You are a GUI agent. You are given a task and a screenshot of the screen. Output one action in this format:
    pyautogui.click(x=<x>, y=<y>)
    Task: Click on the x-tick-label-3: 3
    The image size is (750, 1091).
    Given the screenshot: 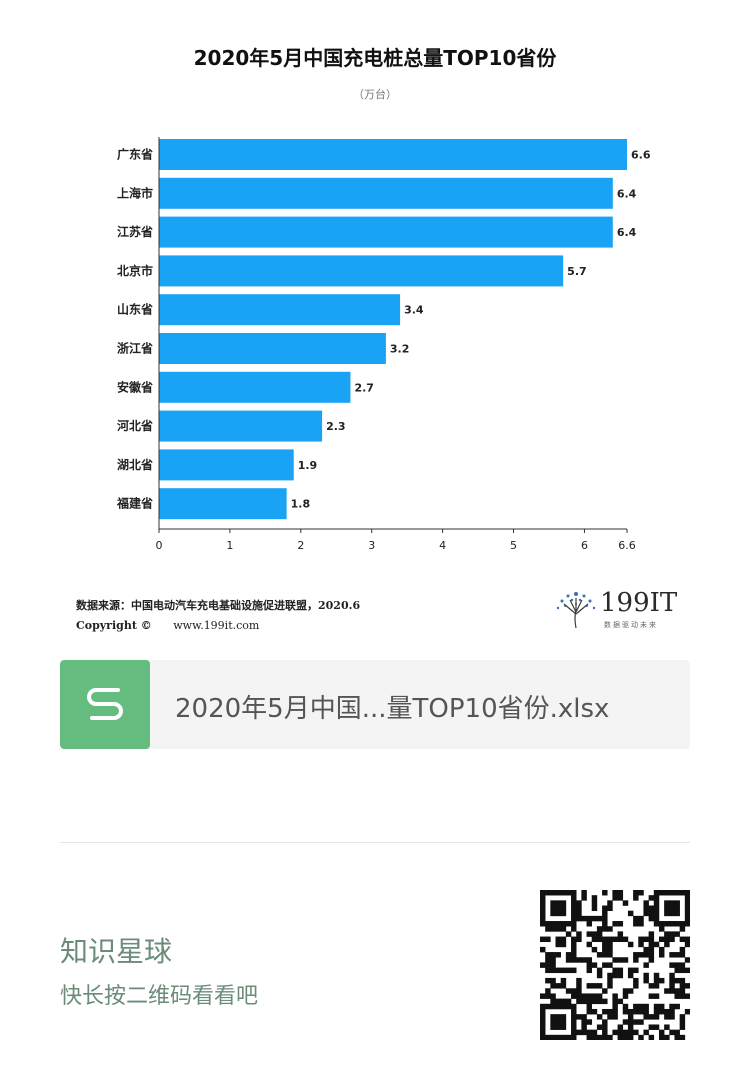 What is the action you would take?
    pyautogui.click(x=371, y=545)
    